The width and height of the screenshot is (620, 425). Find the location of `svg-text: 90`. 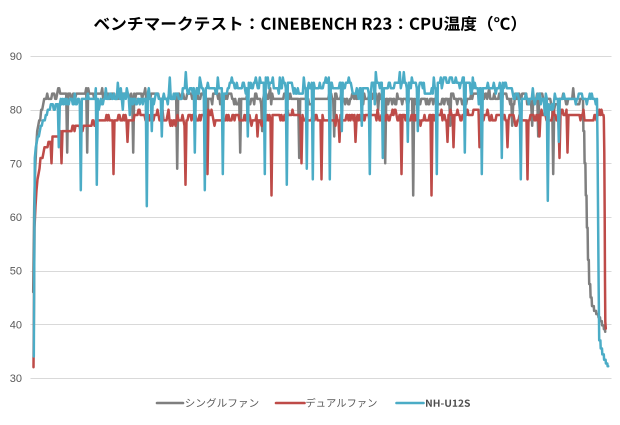

svg-text: 90 is located at coordinates (16, 57).